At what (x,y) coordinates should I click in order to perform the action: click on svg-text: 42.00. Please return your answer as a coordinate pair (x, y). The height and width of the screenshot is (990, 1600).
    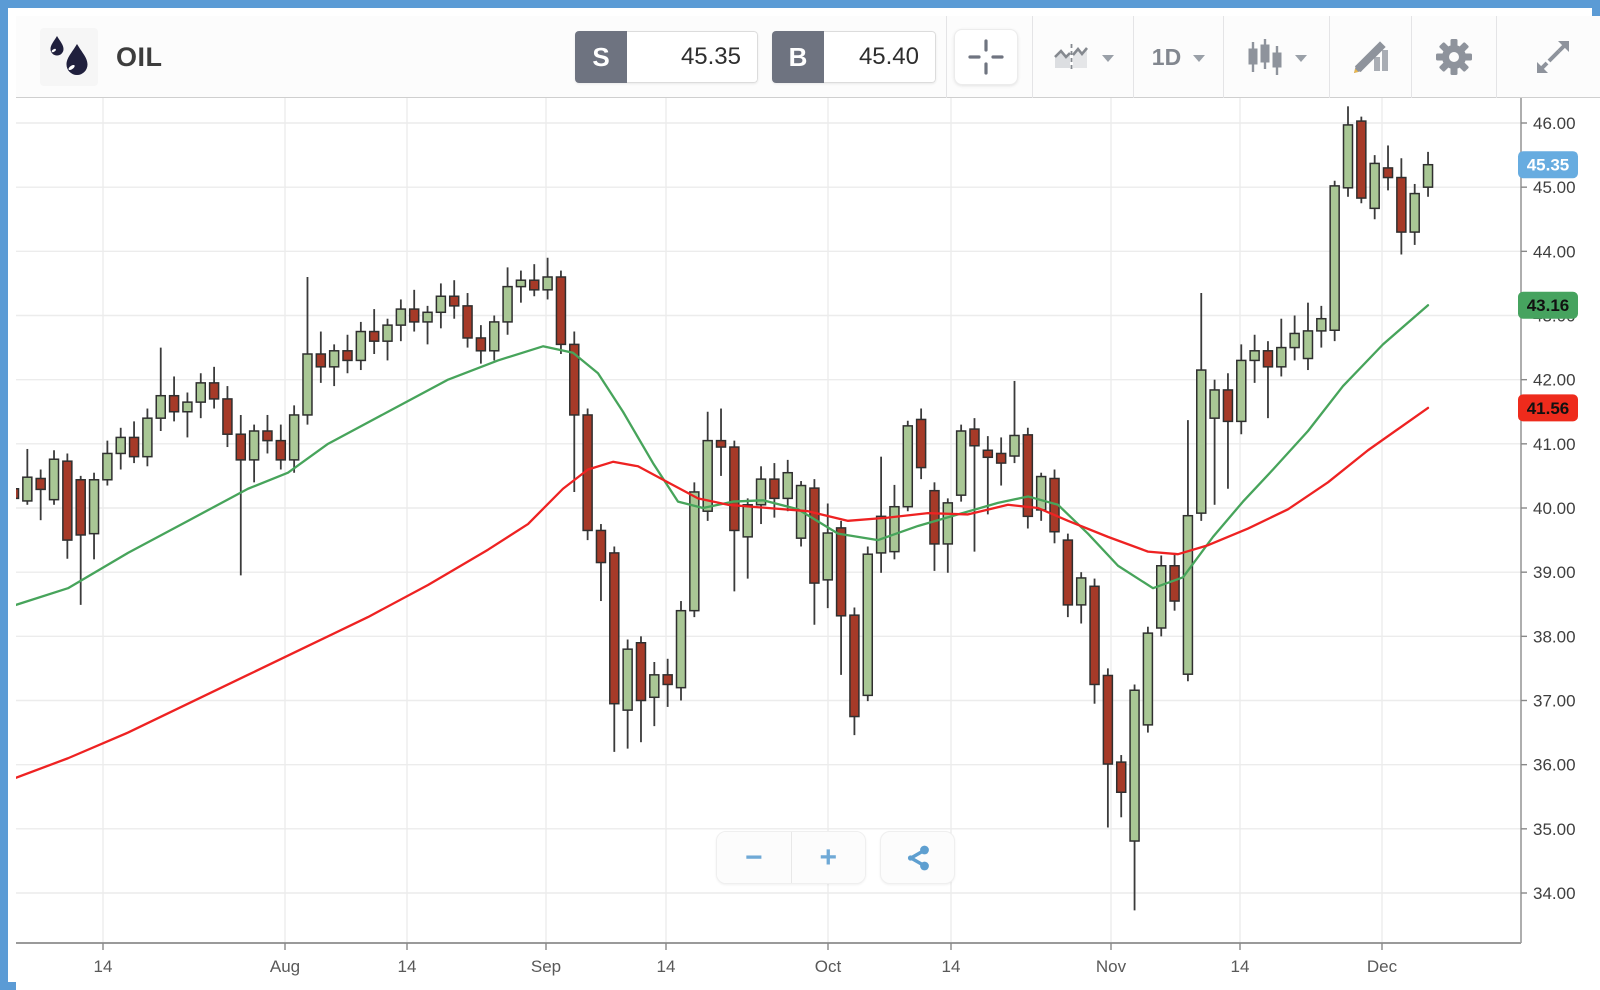
    Looking at the image, I should click on (1554, 380).